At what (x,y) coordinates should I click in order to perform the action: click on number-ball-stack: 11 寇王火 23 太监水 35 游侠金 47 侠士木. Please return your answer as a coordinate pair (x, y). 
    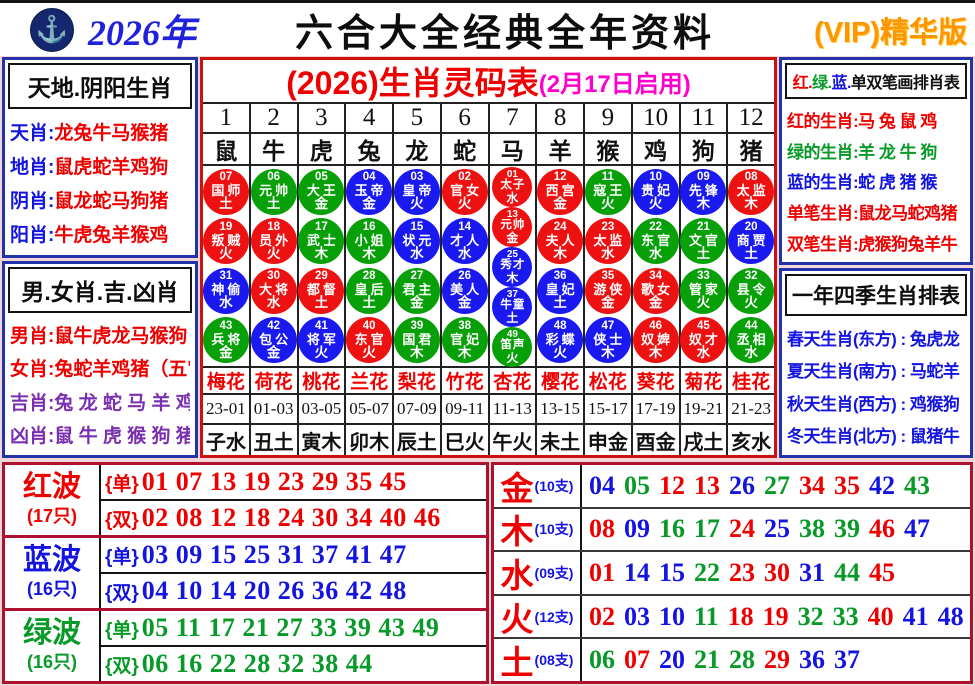
    Looking at the image, I should click on (607, 267).